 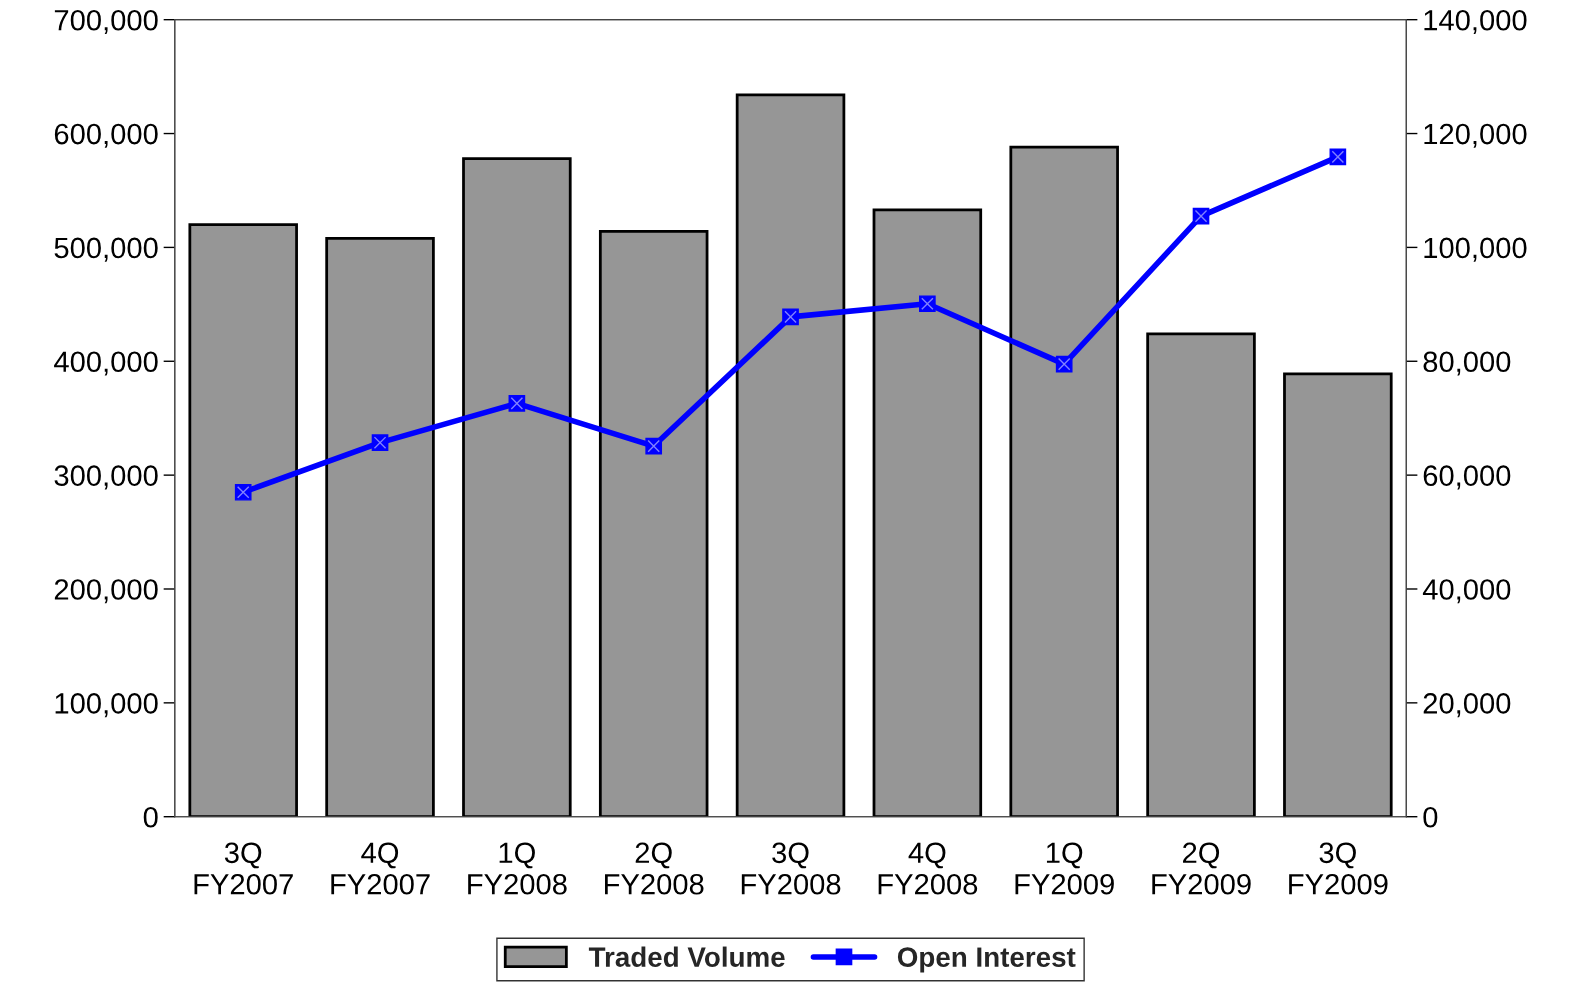 I want to click on x-tick-label: 1Q FY2009, so click(x=1064, y=868).